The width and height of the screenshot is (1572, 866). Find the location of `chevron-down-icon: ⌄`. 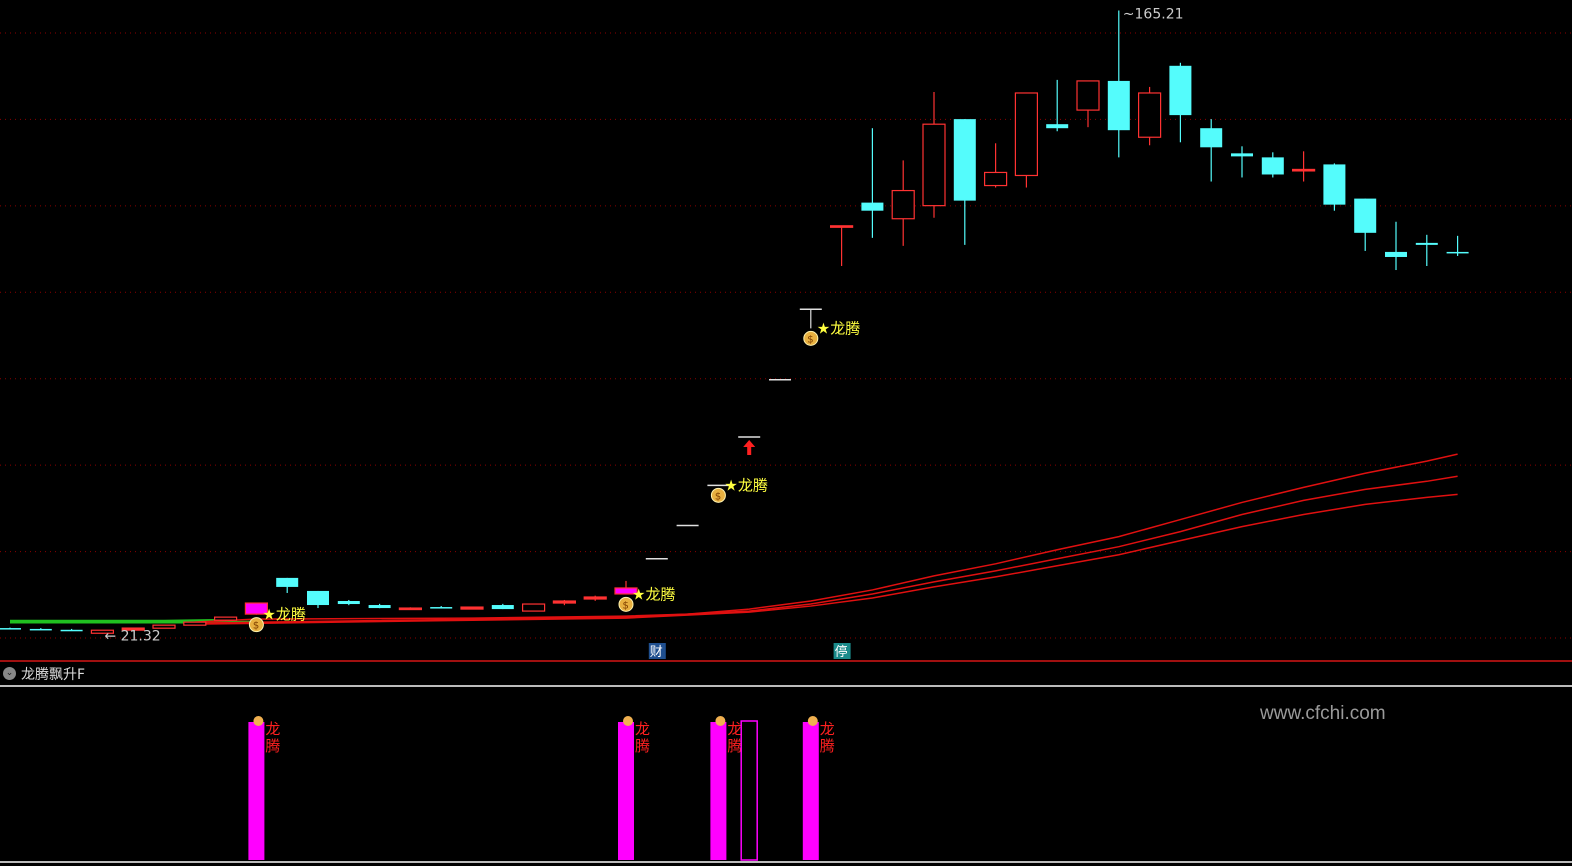

chevron-down-icon: ⌄ is located at coordinates (9, 673).